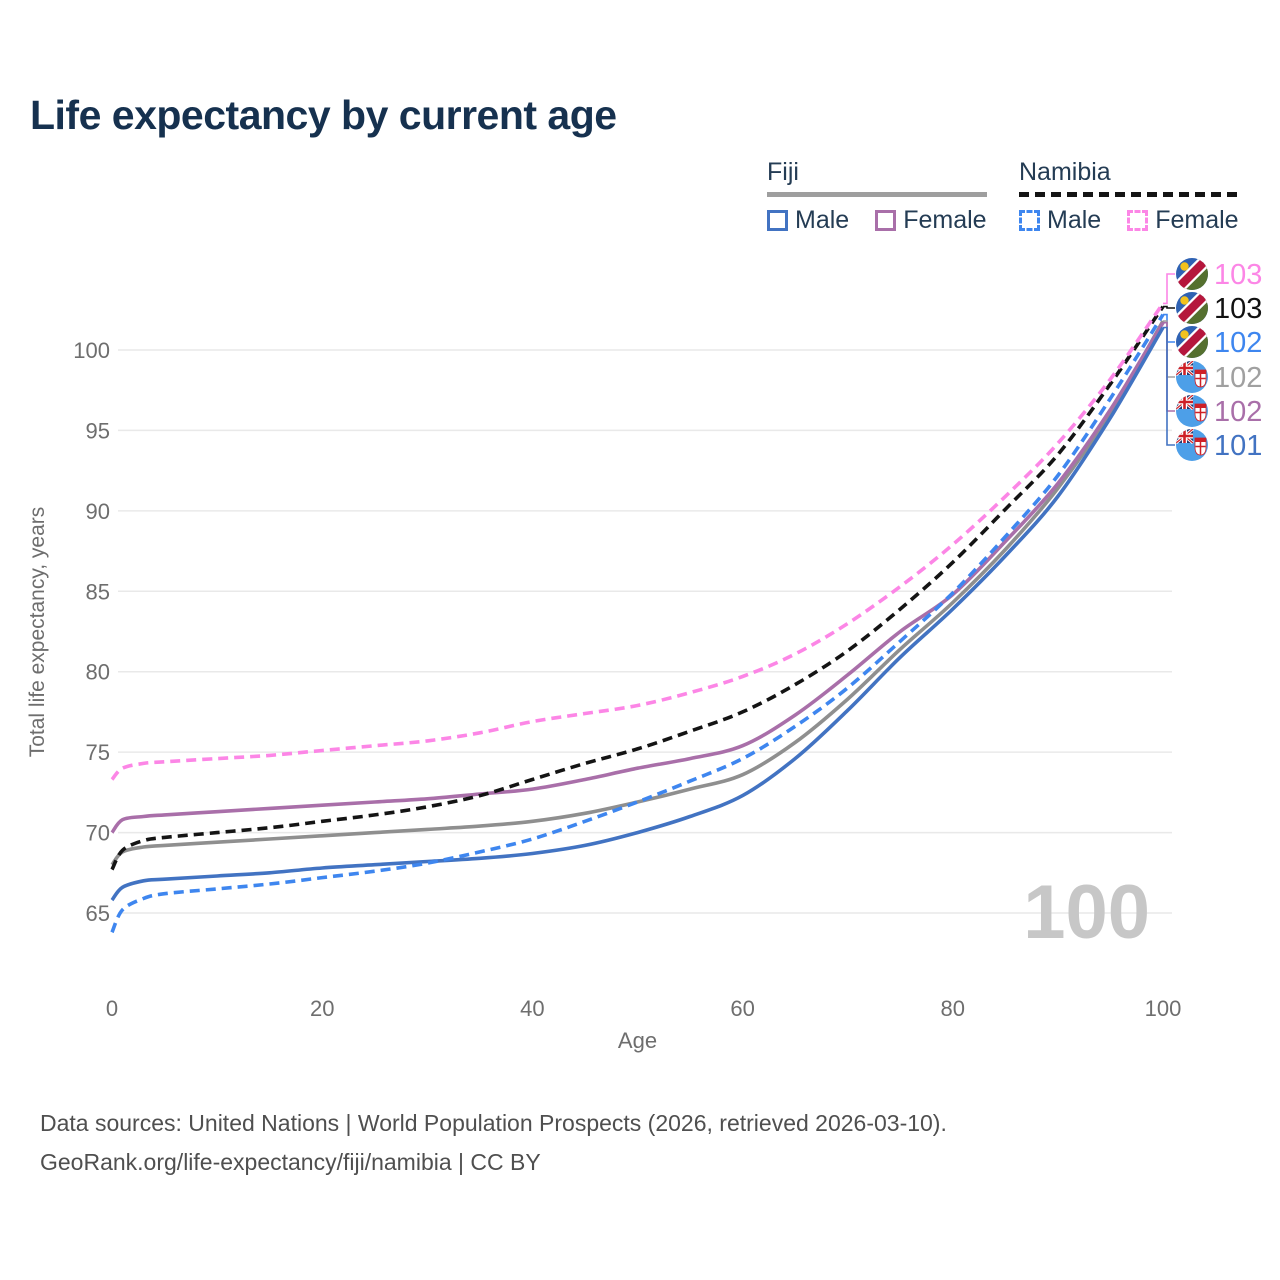 The height and width of the screenshot is (1280, 1280). I want to click on fiji-male-swatch-icon, so click(777, 220).